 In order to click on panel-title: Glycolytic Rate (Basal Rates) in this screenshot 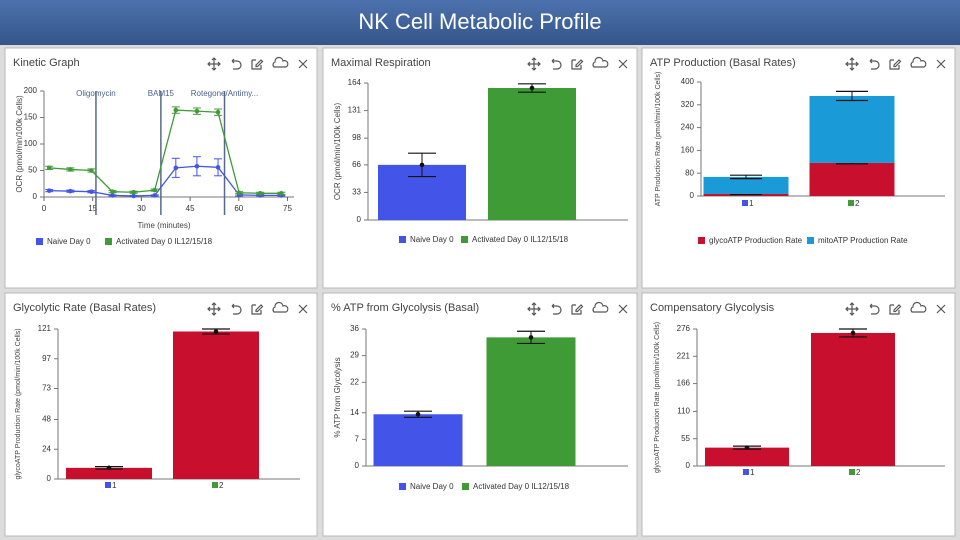, I will do `click(84, 308)`.